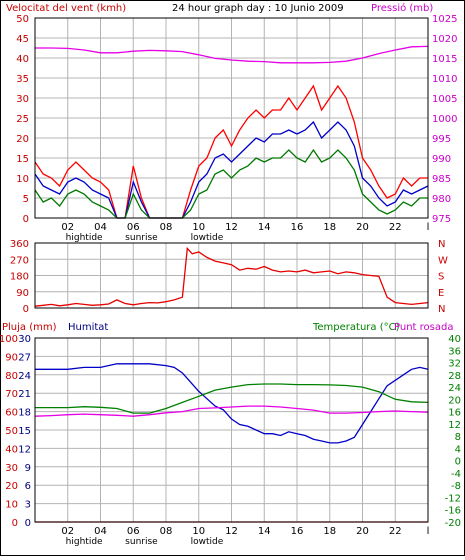 Image resolution: width=465 pixels, height=560 pixels. What do you see at coordinates (28, 468) in the screenshot?
I see `y-tick-label-rain: 9` at bounding box center [28, 468].